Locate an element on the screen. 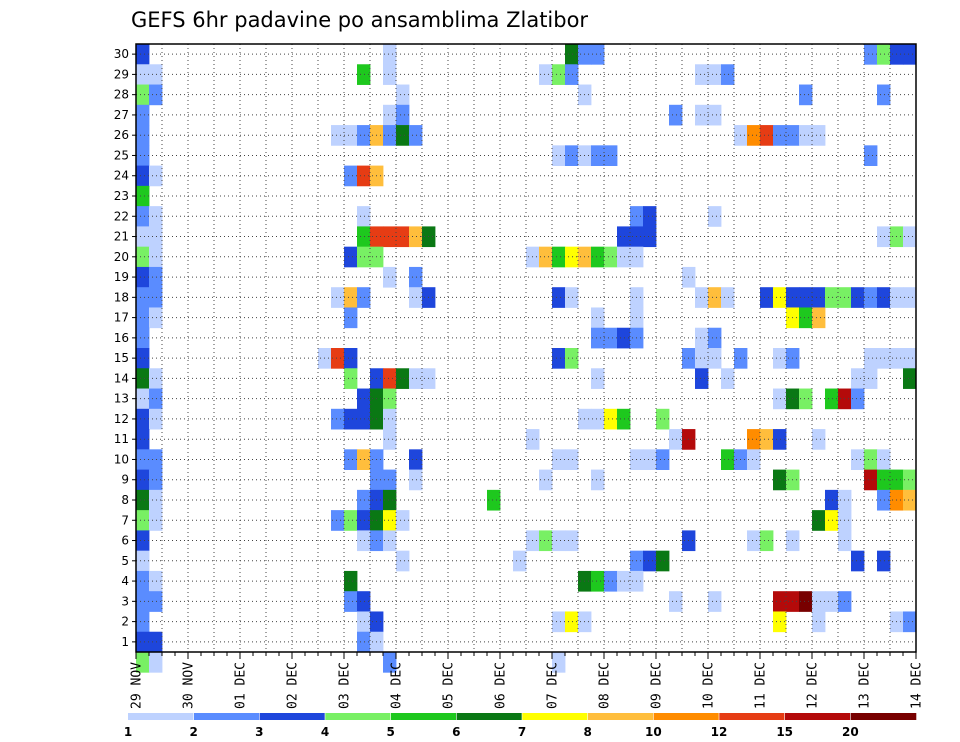 The height and width of the screenshot is (742, 960). colorbar-label: 15 is located at coordinates (784, 732).